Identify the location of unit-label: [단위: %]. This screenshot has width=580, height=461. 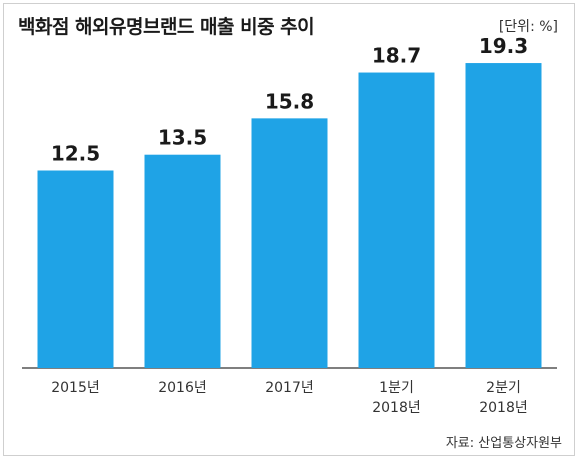
(528, 27).